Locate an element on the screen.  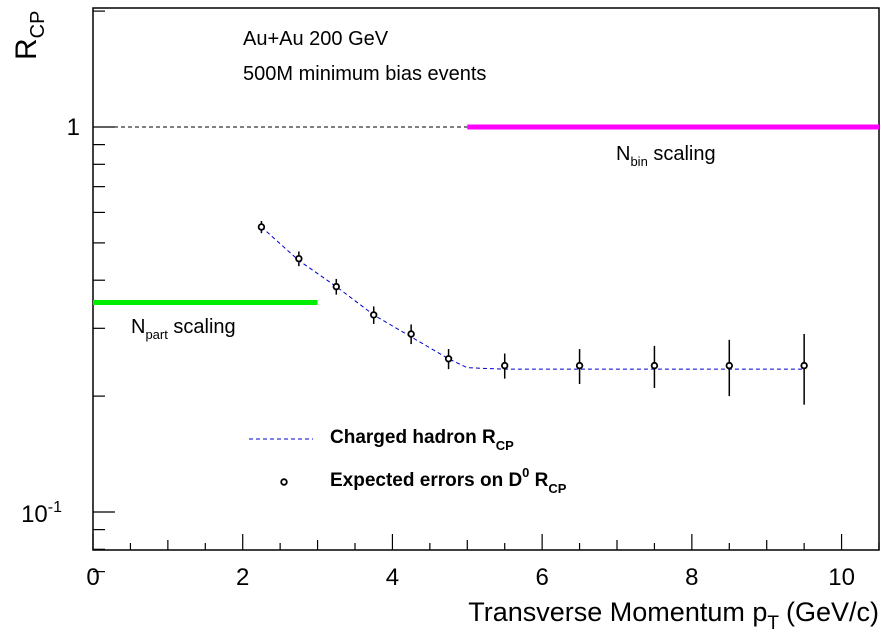
y-tick-label-0.1-base: 10 is located at coordinates (34, 514).